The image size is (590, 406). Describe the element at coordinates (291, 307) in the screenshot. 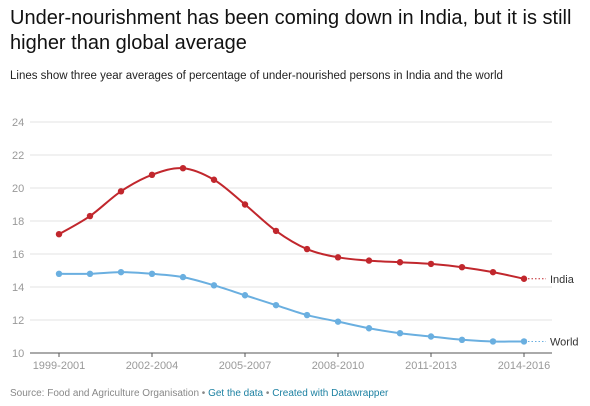

I see `world-line` at that location.